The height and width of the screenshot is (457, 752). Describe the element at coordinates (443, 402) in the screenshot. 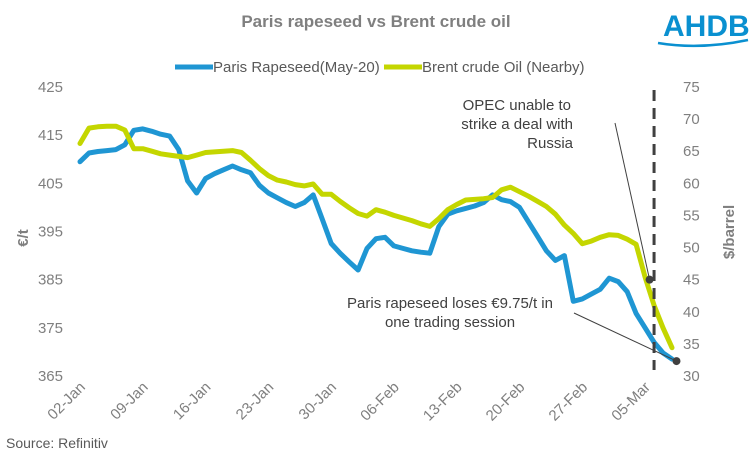

I see `x-tick-label: 13-Feb` at that location.